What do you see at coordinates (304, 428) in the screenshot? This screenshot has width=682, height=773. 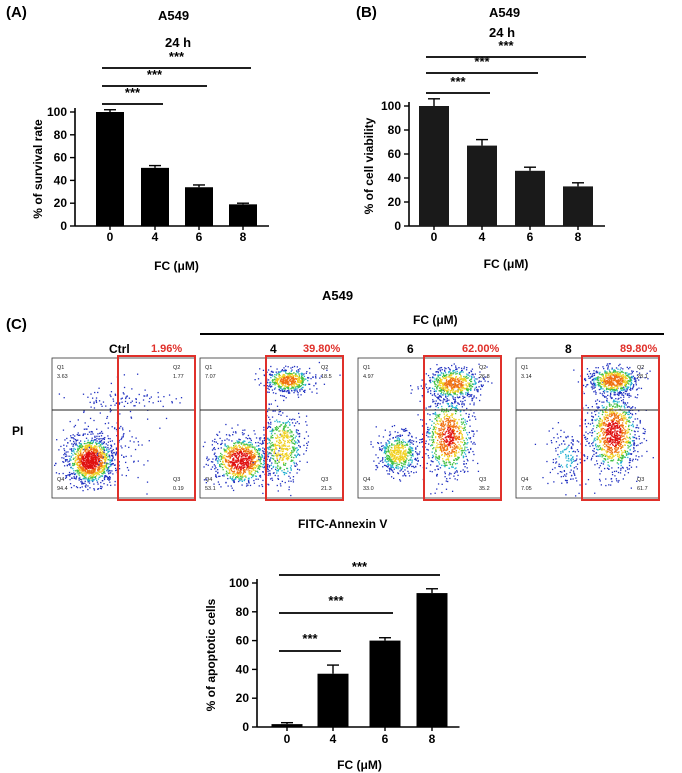 I see `flow-apoptotic-gate-box` at bounding box center [304, 428].